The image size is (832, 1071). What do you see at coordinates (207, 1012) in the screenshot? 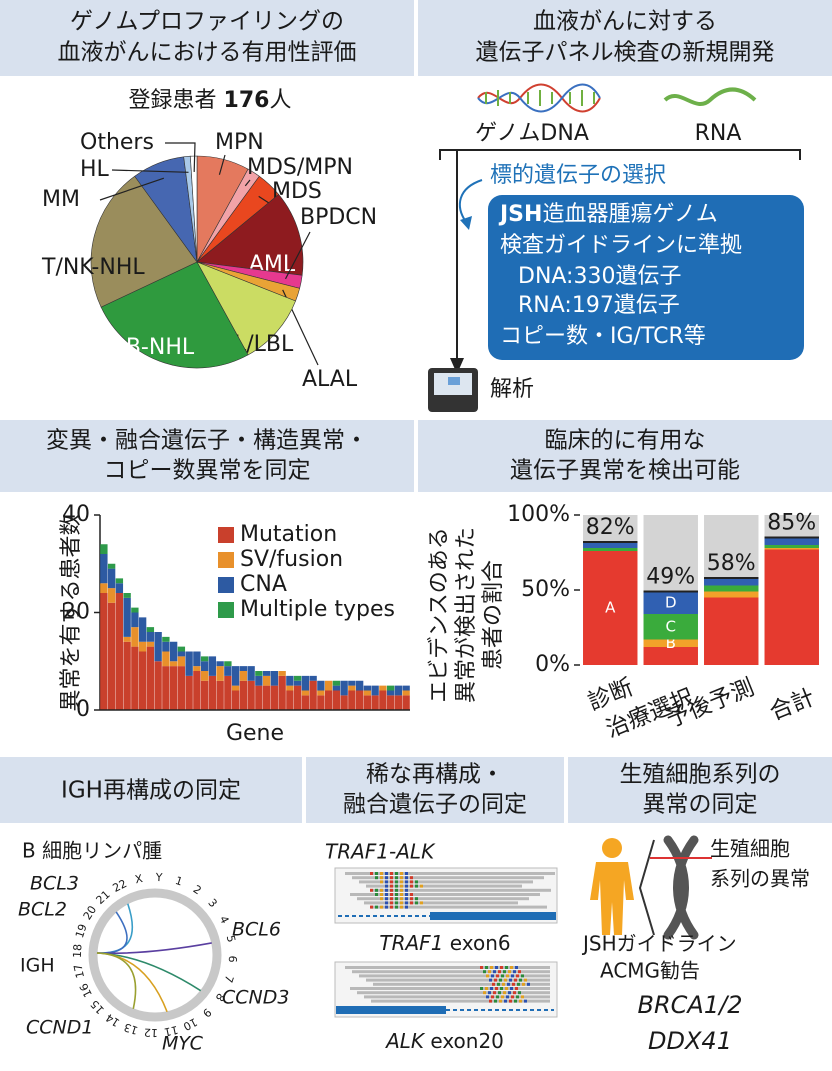
I see `chromosome-label: 9` at bounding box center [207, 1012].